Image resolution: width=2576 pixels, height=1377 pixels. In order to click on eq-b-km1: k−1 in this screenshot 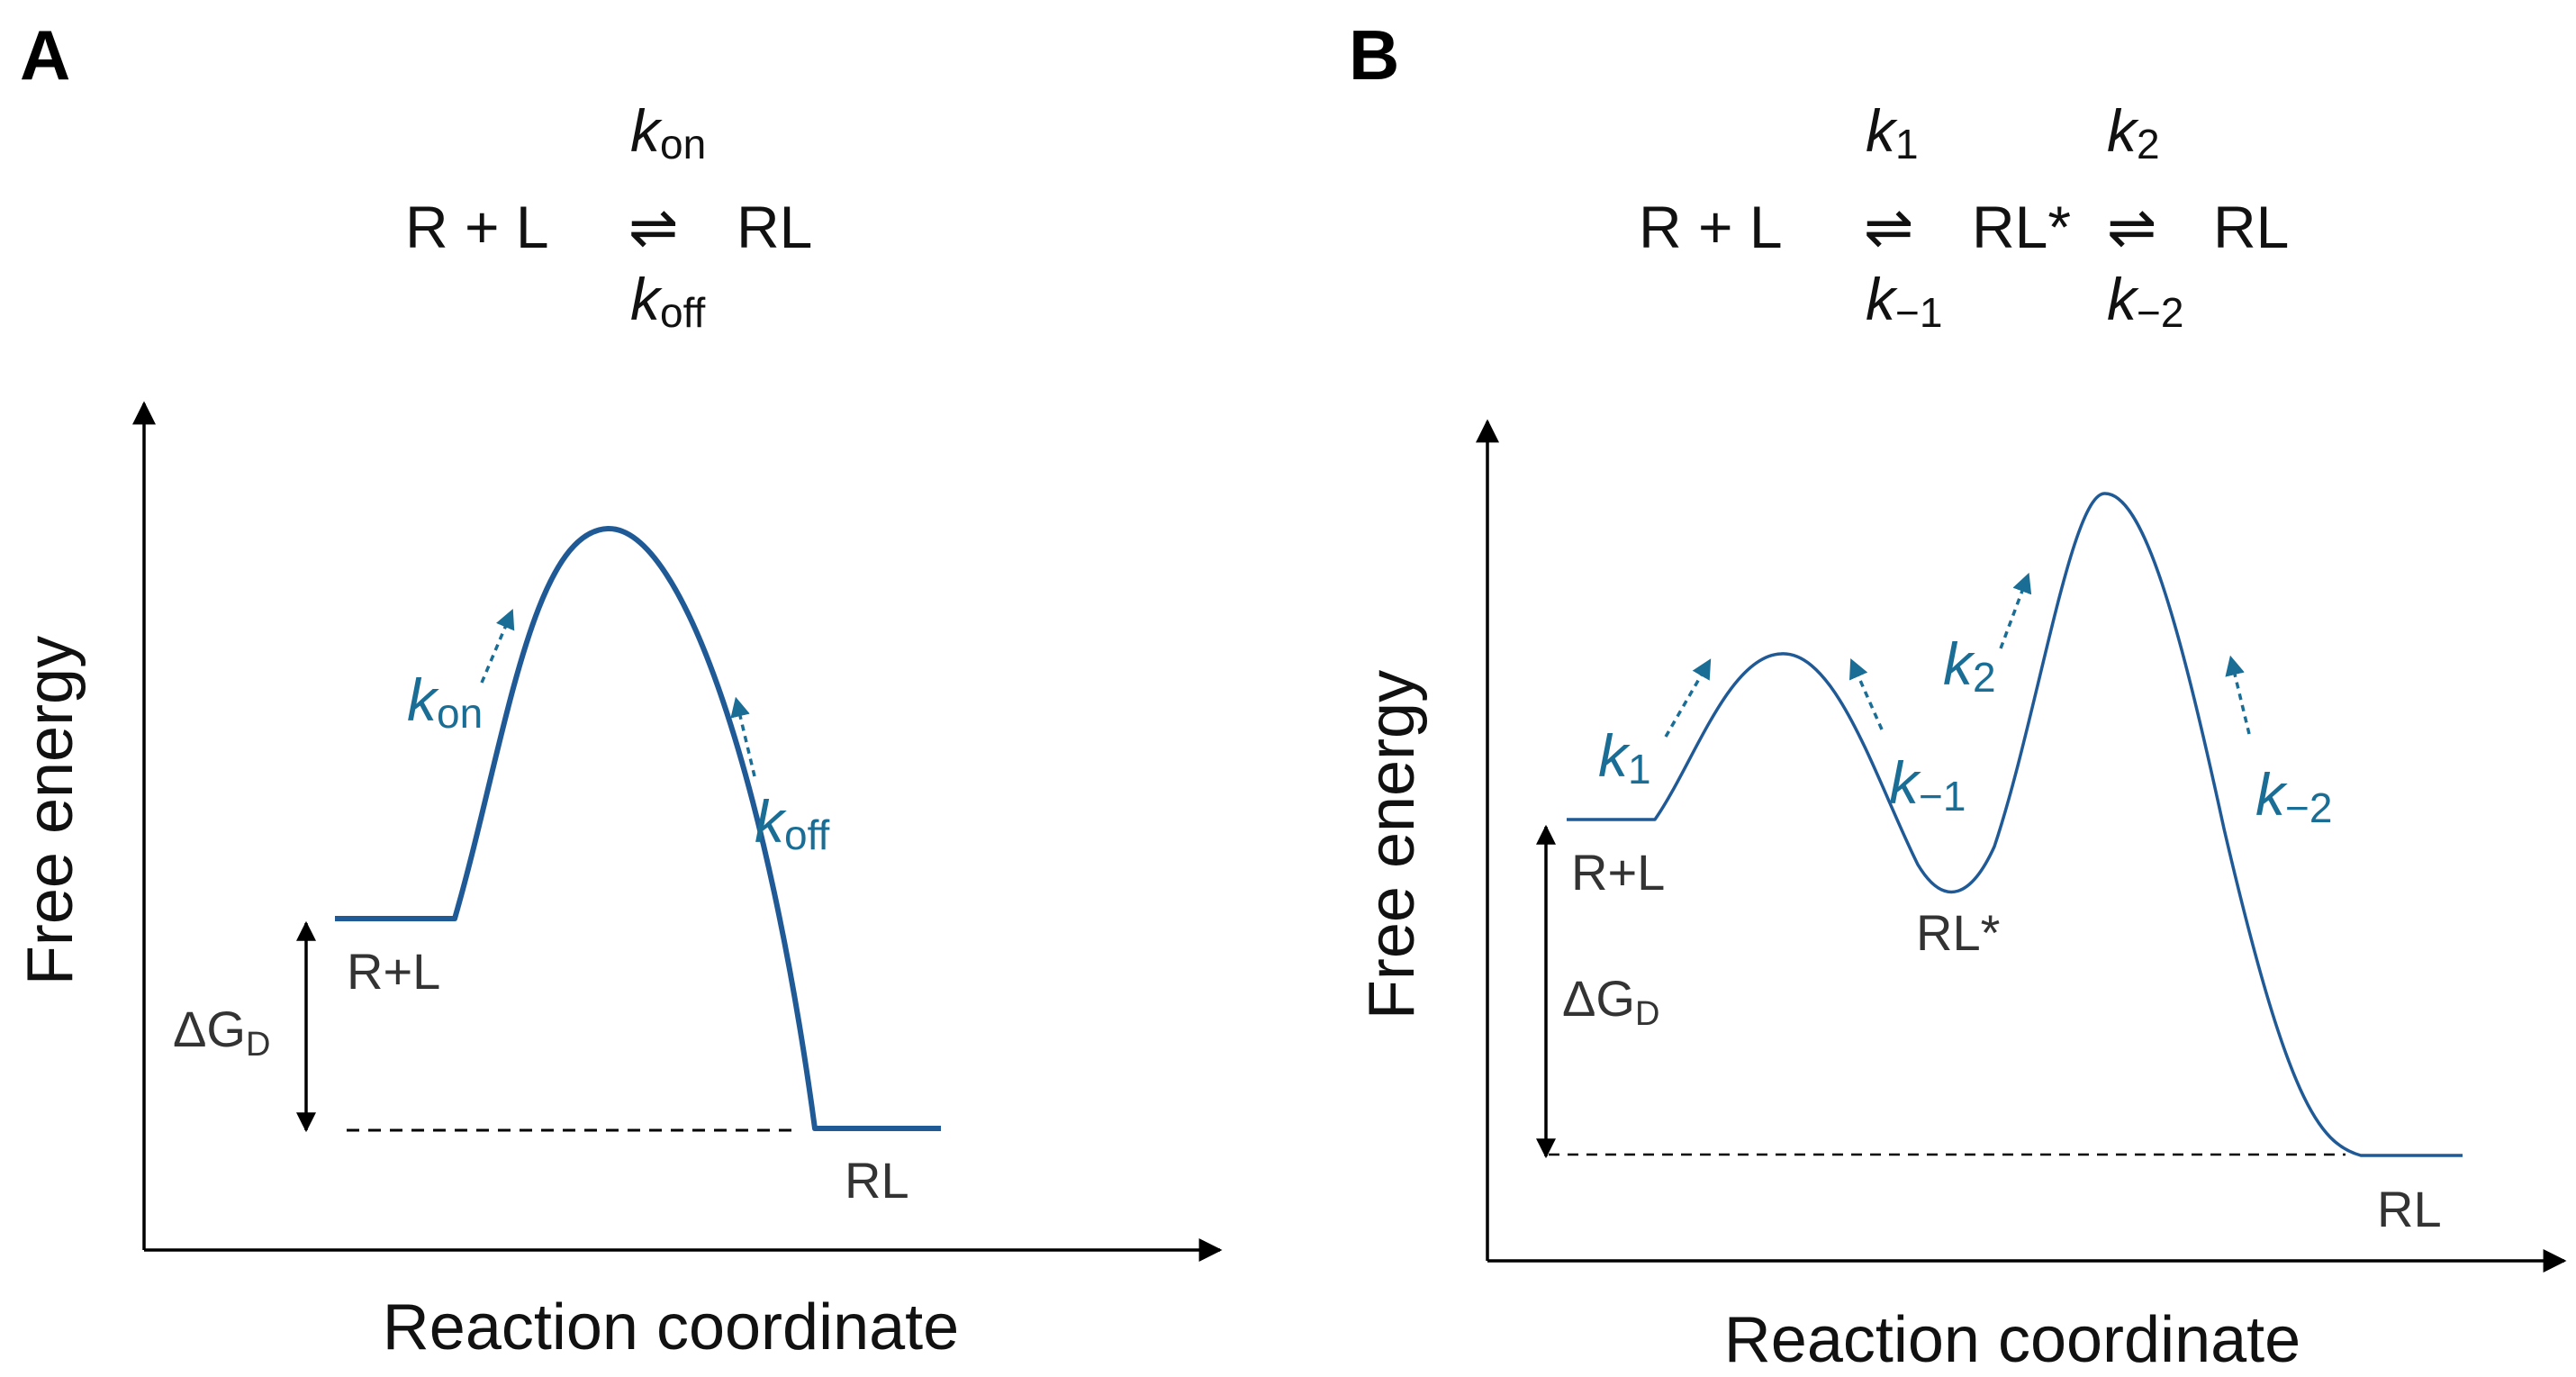, I will do `click(1904, 301)`.